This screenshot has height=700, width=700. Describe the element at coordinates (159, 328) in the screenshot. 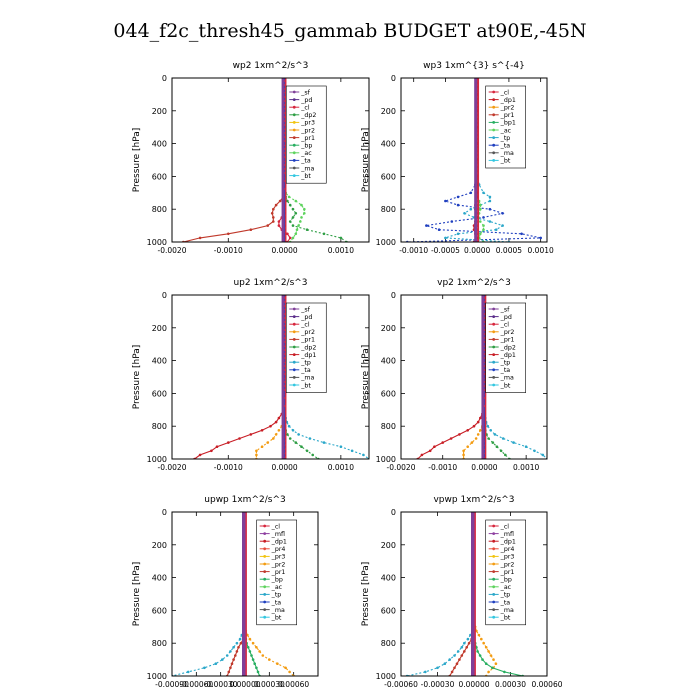

I see `y-tick-label: 200` at that location.